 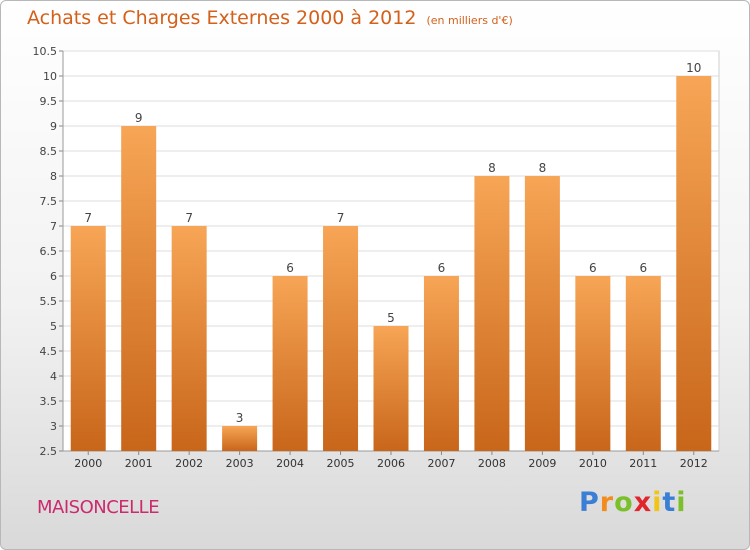 What do you see at coordinates (53, 376) in the screenshot?
I see `y-tick-label: 4` at bounding box center [53, 376].